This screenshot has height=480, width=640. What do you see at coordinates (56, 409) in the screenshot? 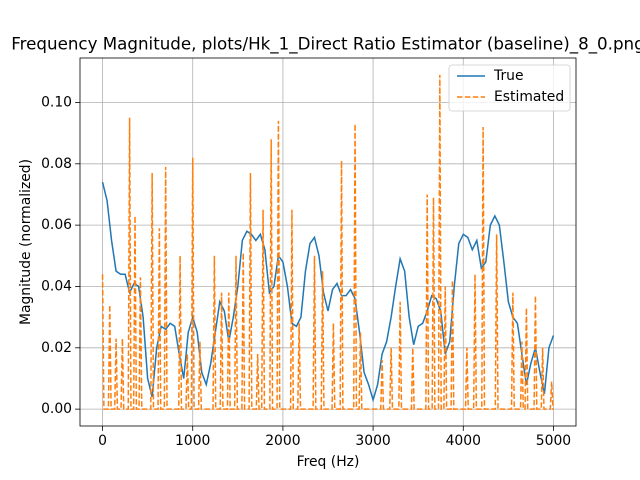
I see `y-tick-label: 0.00` at bounding box center [56, 409].